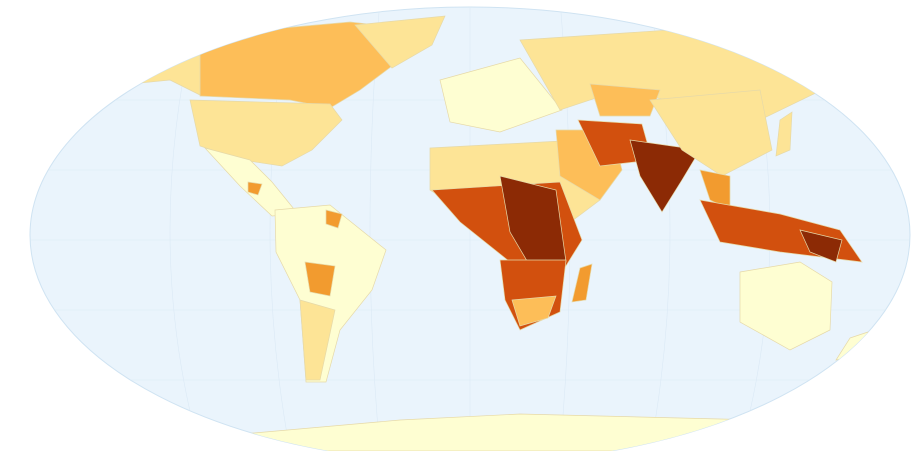 This screenshot has height=451, width=917. What do you see at coordinates (310, 65) in the screenshot?
I see `canada` at bounding box center [310, 65].